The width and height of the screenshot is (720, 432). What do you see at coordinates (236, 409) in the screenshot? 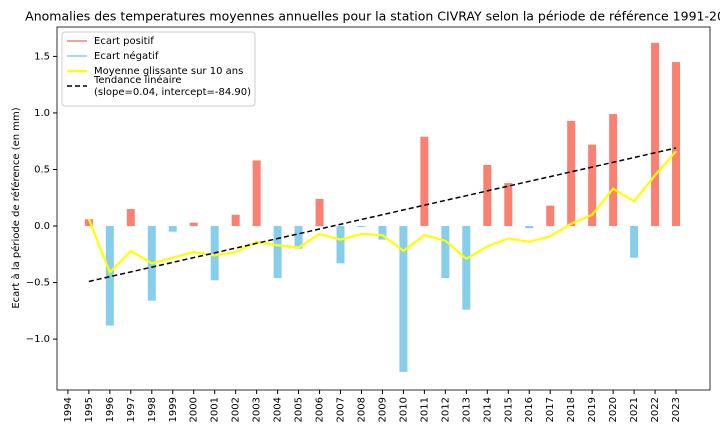
I see `x-tick-label: 2002` at bounding box center [236, 409].